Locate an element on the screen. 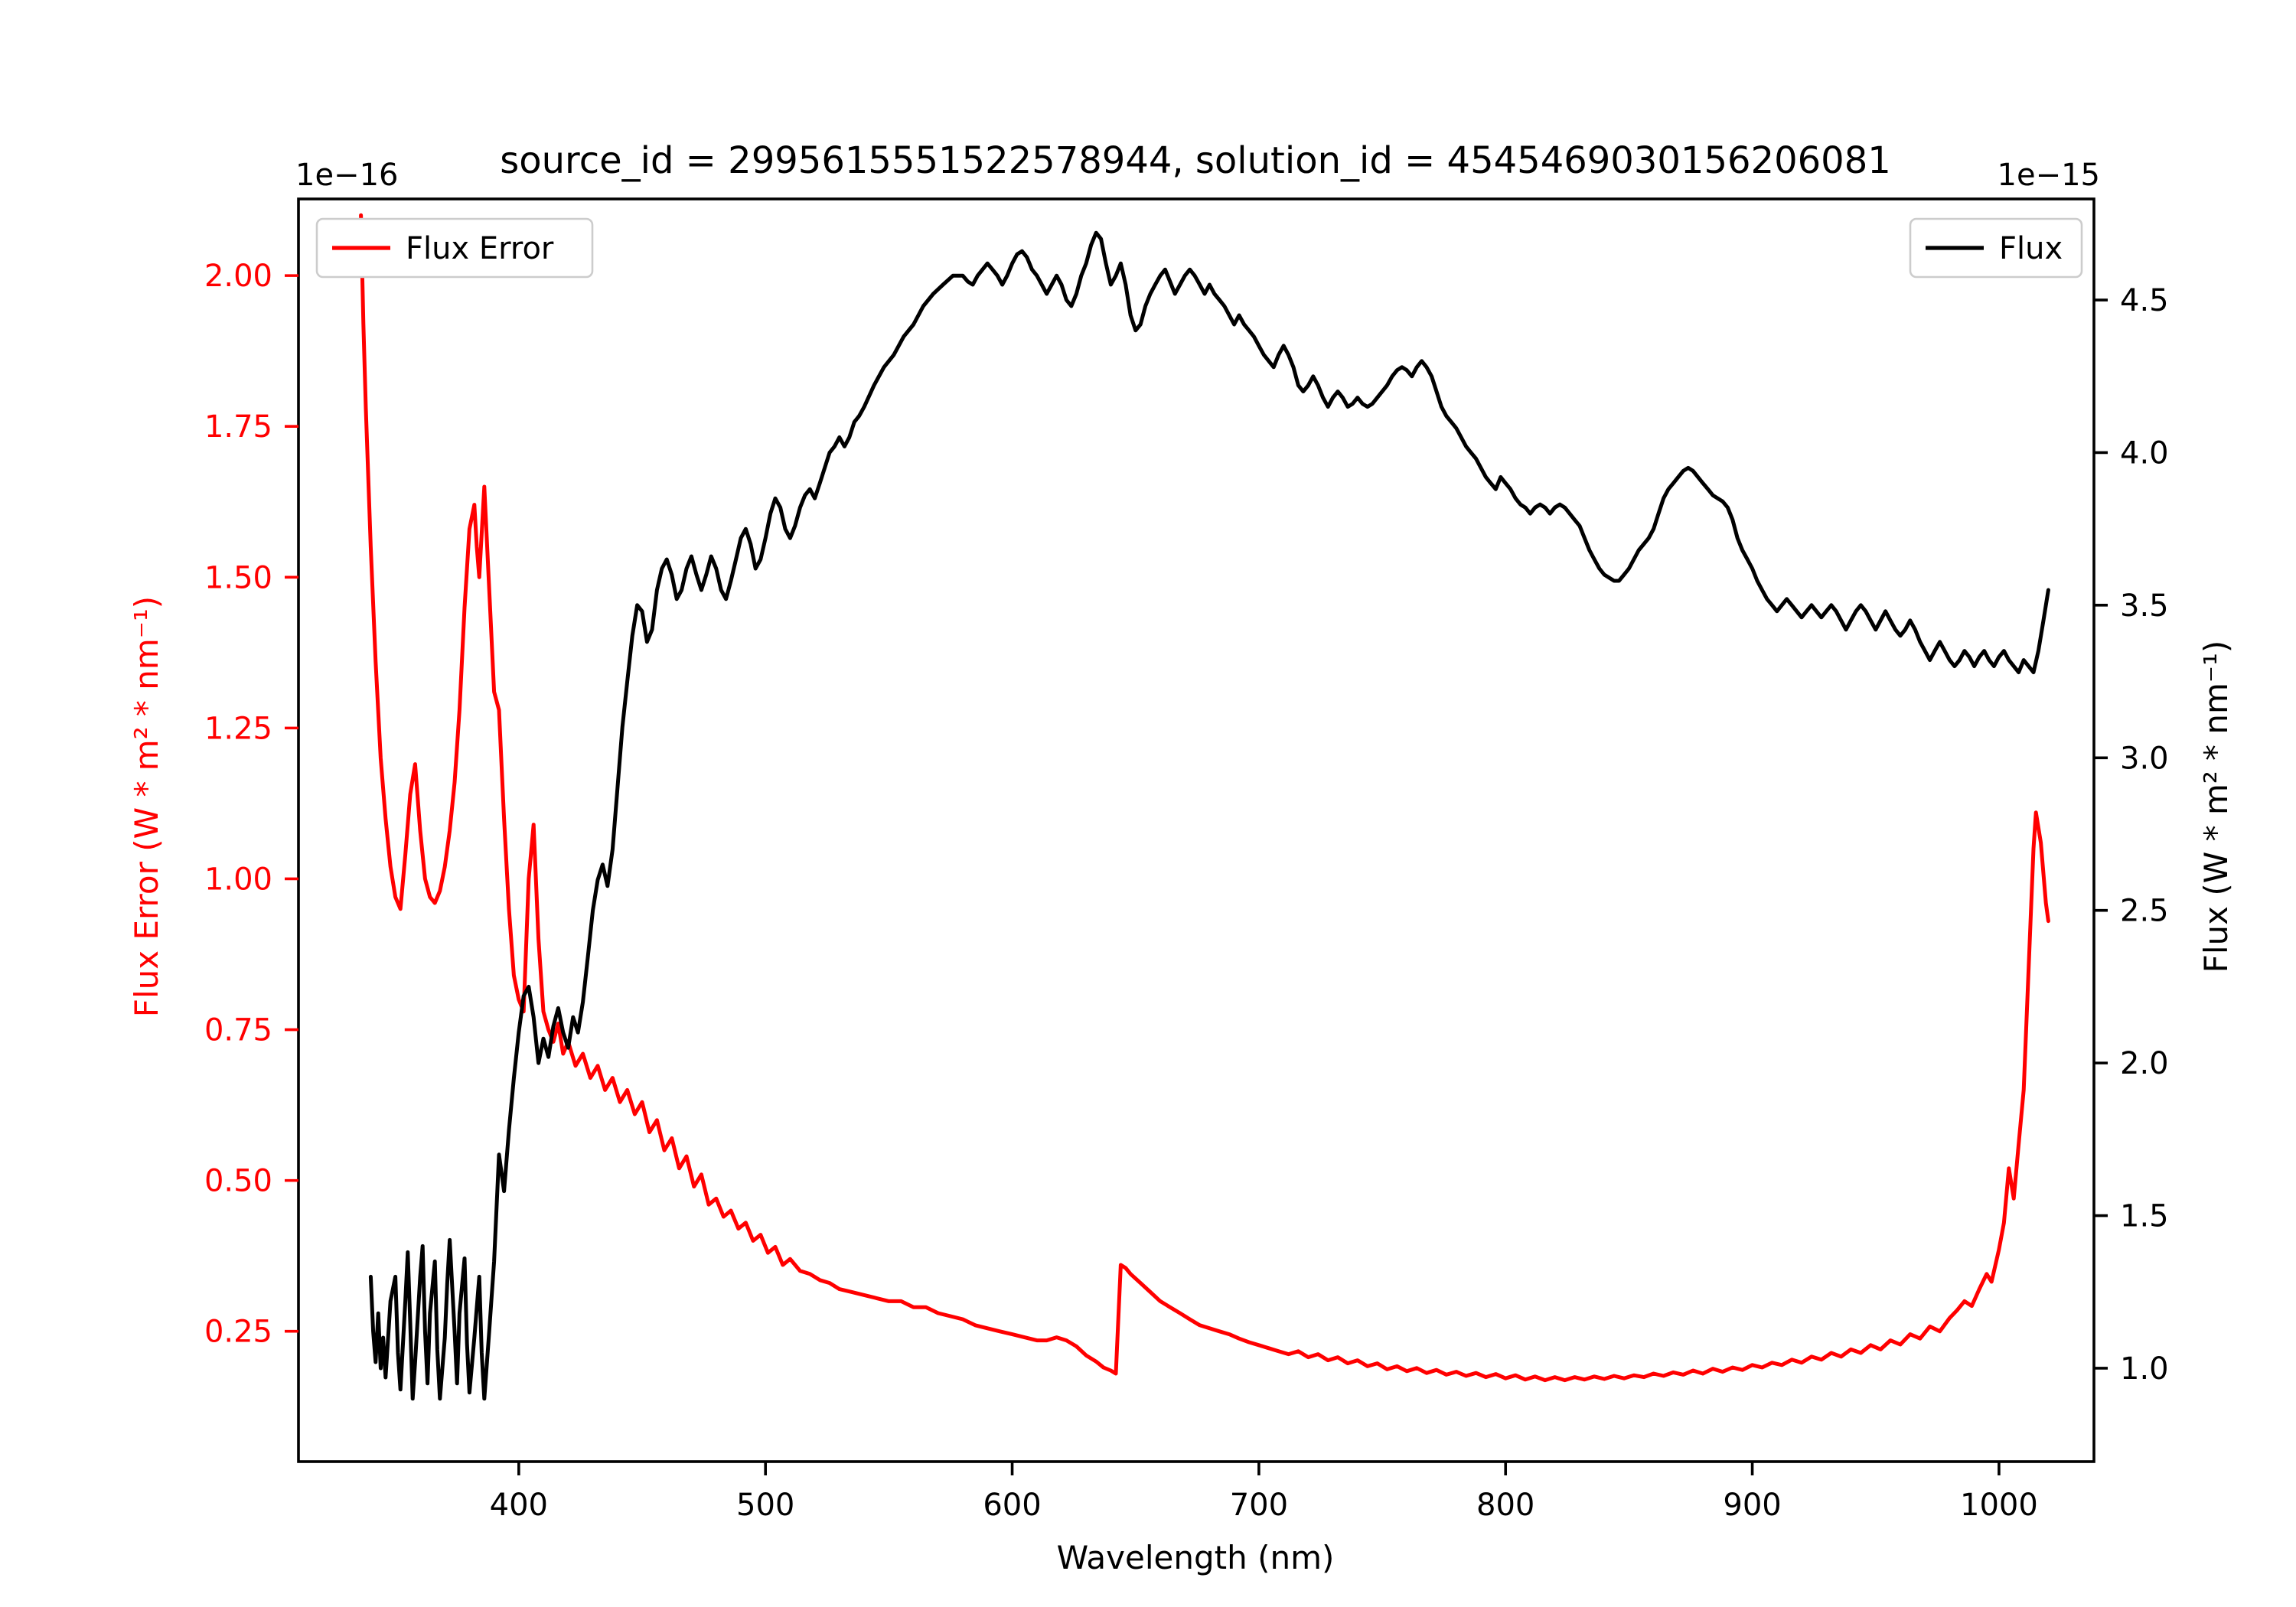 Image resolution: width=2296 pixels, height=1607 pixels. y-tick-label-right: 2.0 is located at coordinates (2144, 1063).